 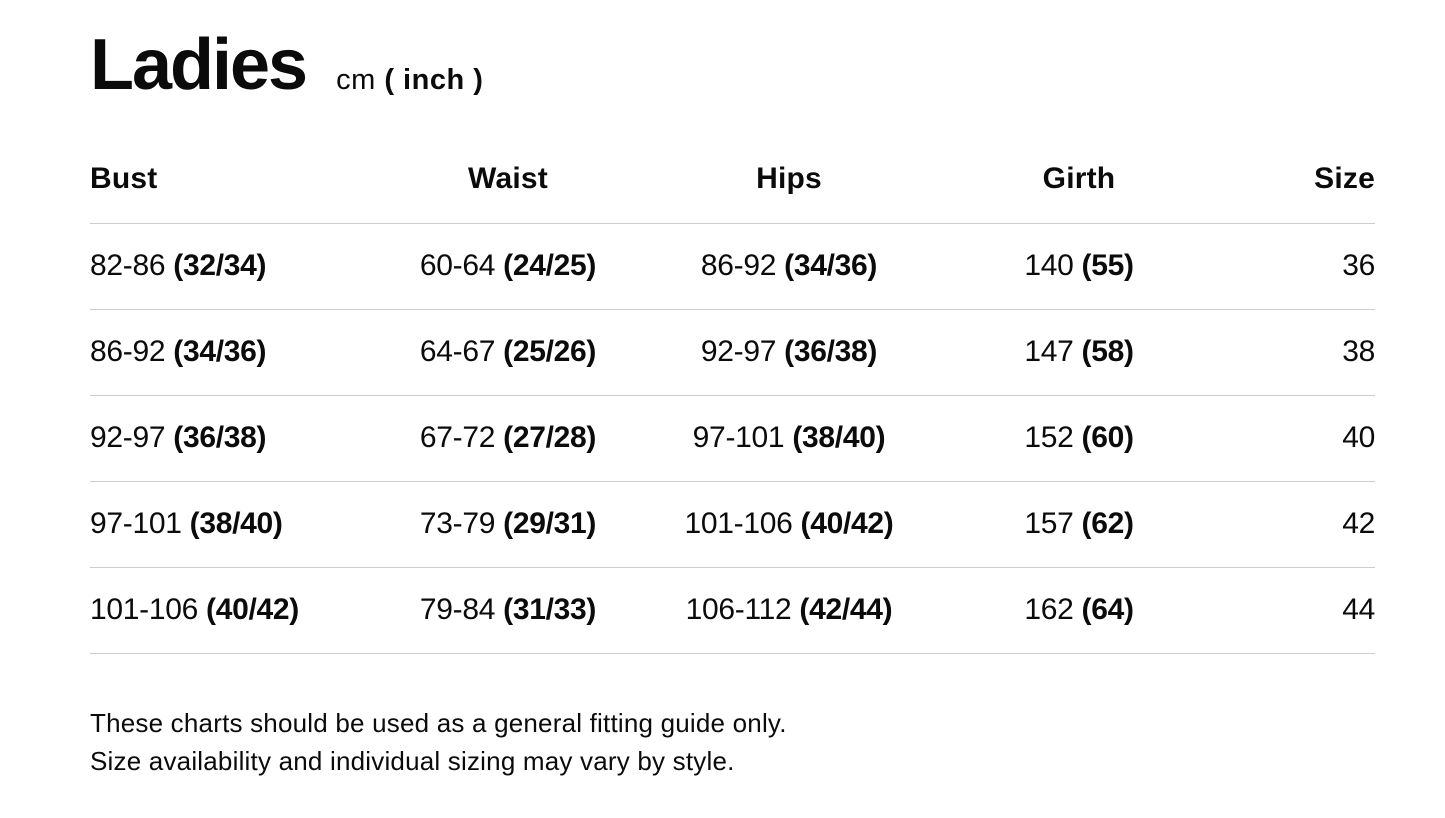 What do you see at coordinates (1300, 192) in the screenshot?
I see `column-header-size: Size` at bounding box center [1300, 192].